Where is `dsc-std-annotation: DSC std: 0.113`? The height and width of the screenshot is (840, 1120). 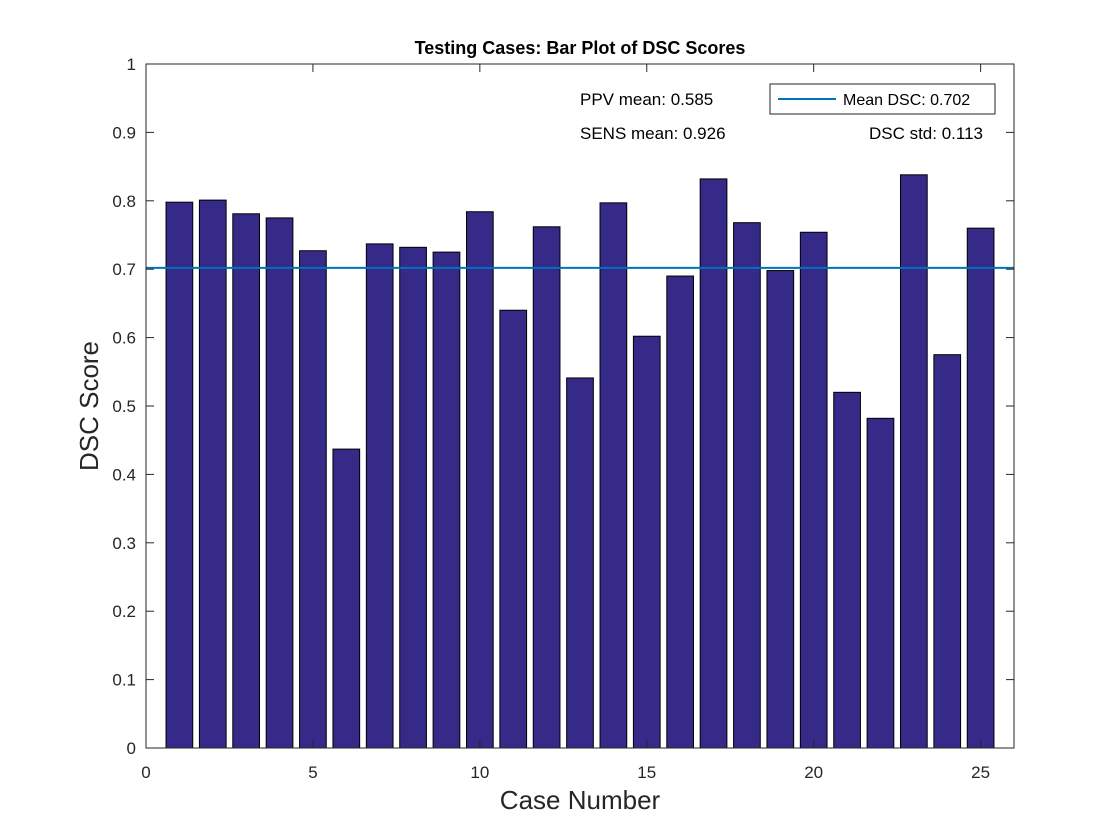 dsc-std-annotation: DSC std: 0.113 is located at coordinates (926, 133).